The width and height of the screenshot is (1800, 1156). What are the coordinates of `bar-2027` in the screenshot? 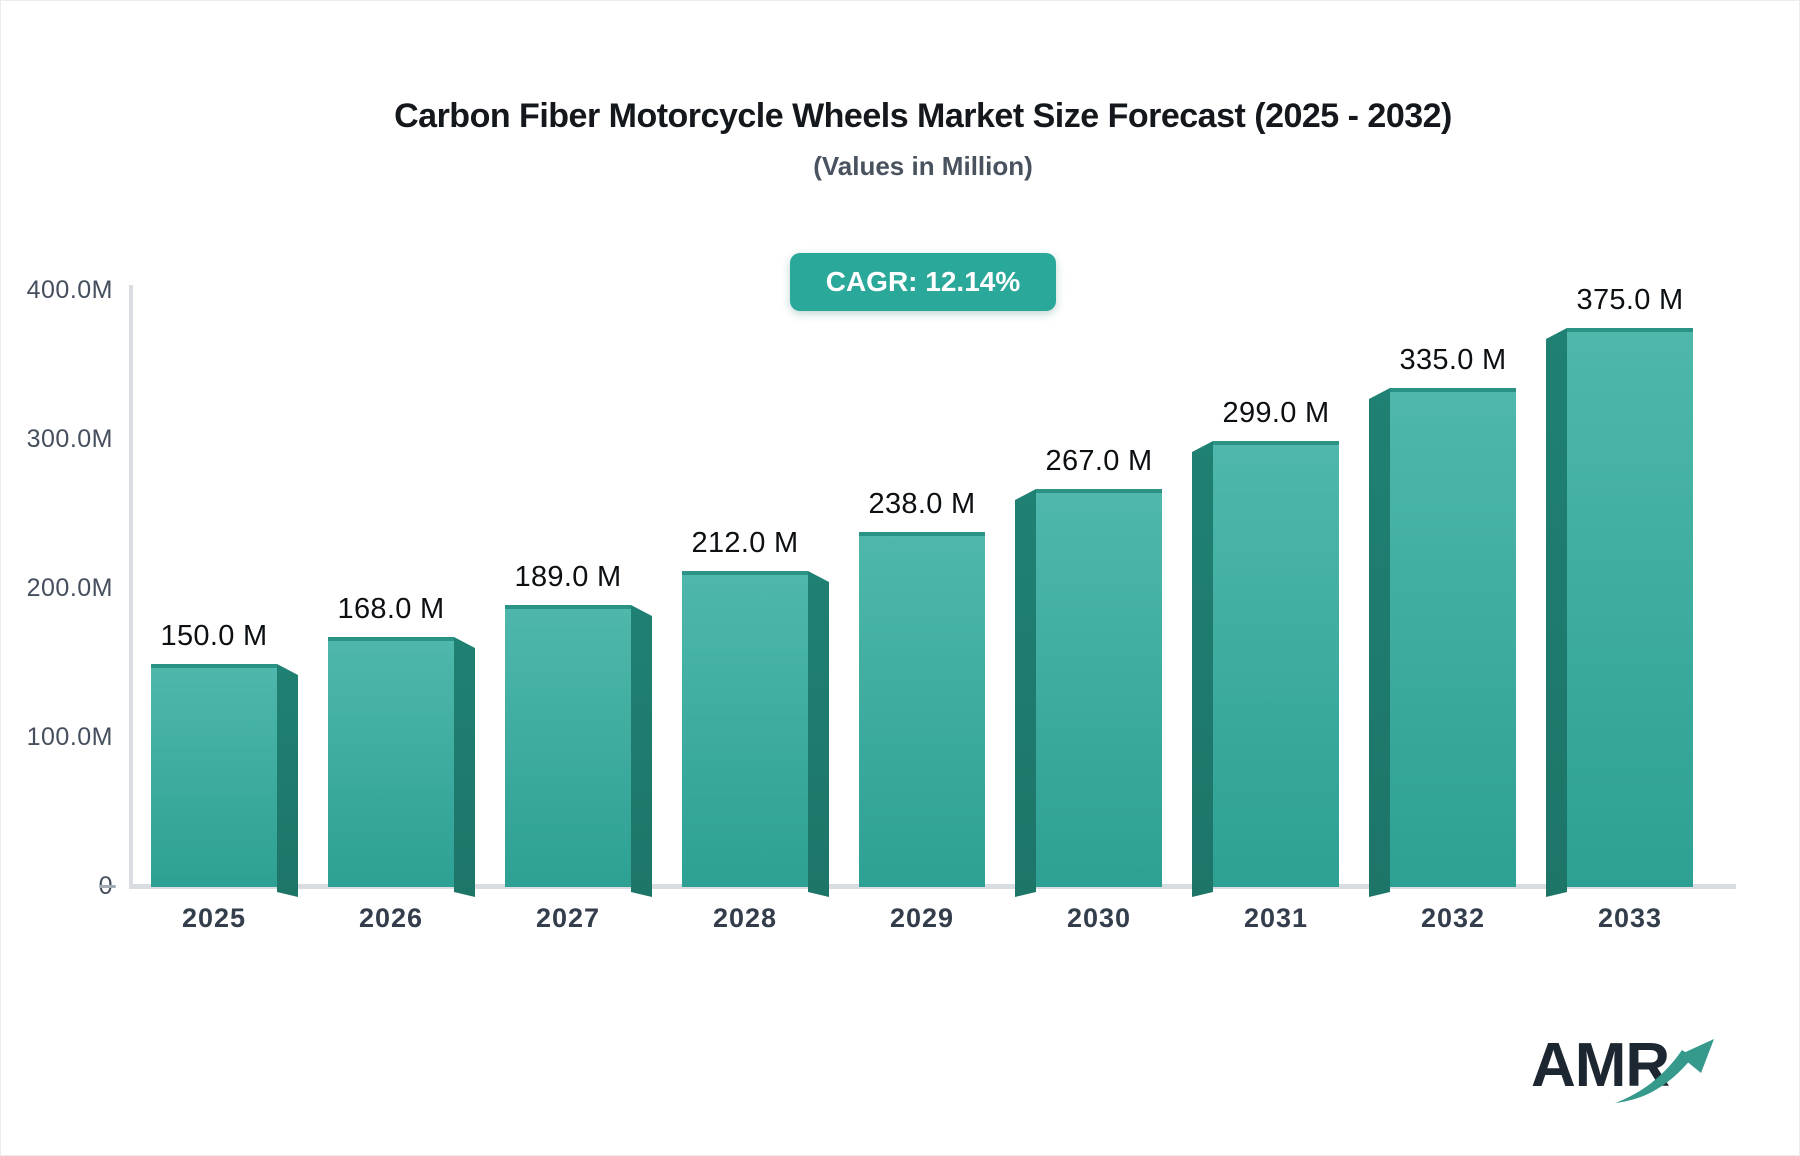 It's located at (568, 746).